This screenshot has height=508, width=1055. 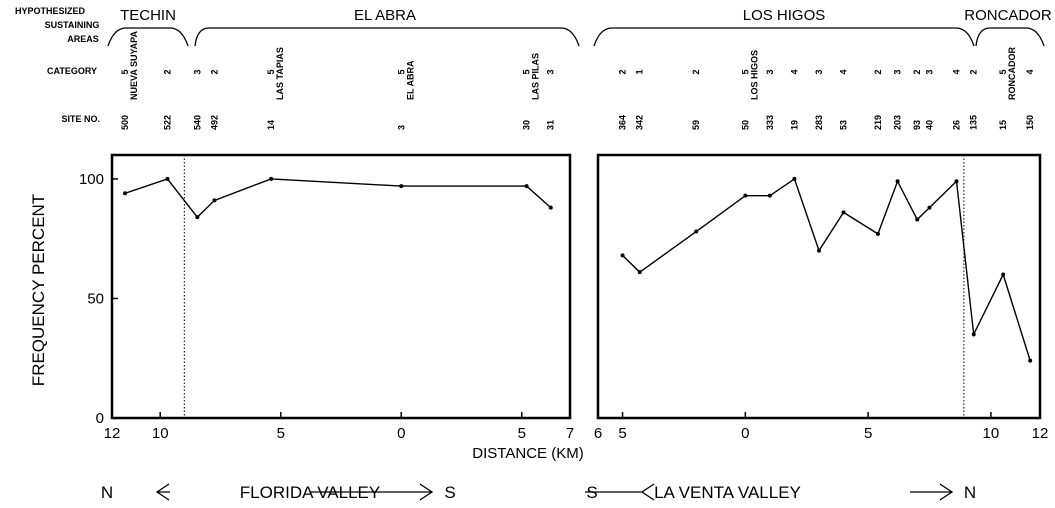 What do you see at coordinates (970, 492) in the screenshot?
I see `direction-to: N` at bounding box center [970, 492].